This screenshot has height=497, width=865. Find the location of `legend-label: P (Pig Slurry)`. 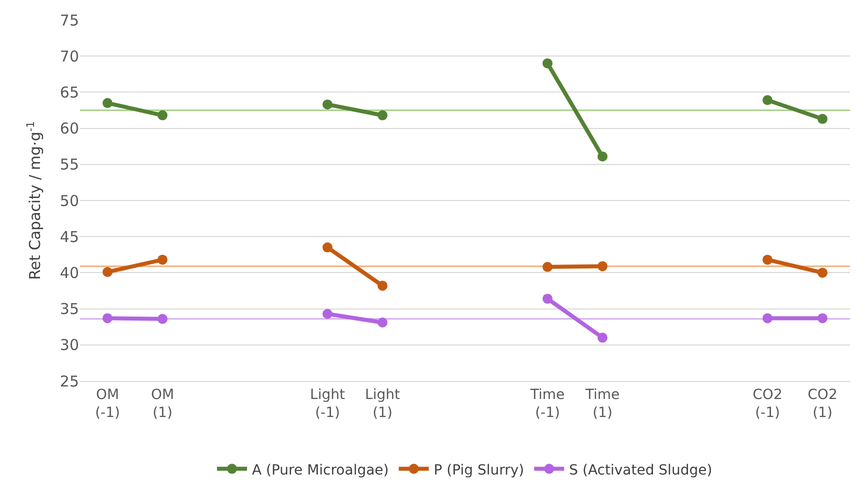

legend-label: P (Pig Slurry) is located at coordinates (479, 470).